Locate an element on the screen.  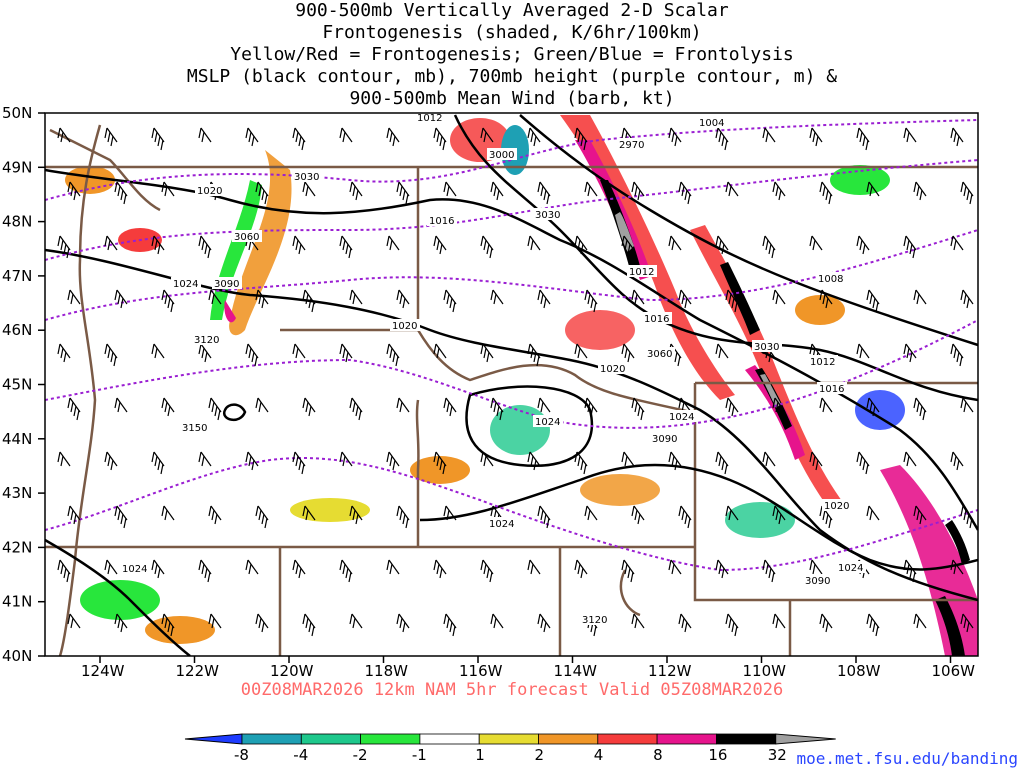
lat-label: 45N is located at coordinates (17, 385).